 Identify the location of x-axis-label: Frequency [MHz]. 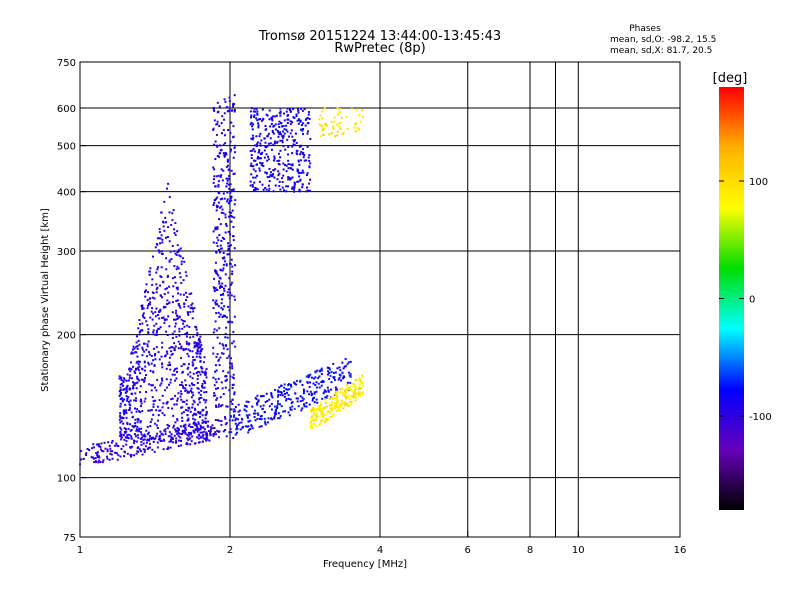
(365, 564).